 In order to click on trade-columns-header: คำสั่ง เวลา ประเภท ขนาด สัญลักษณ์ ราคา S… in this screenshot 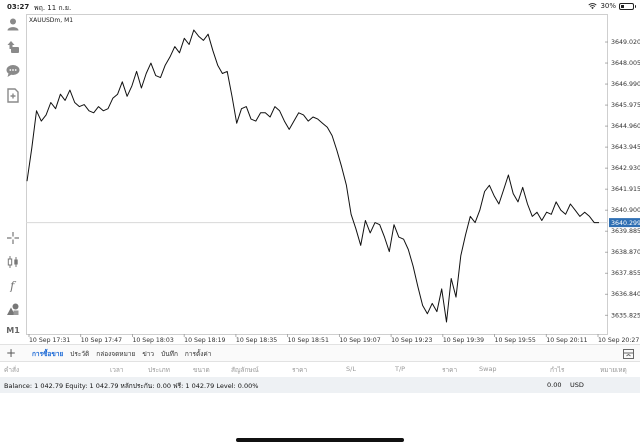, I will do `click(320, 369)`.